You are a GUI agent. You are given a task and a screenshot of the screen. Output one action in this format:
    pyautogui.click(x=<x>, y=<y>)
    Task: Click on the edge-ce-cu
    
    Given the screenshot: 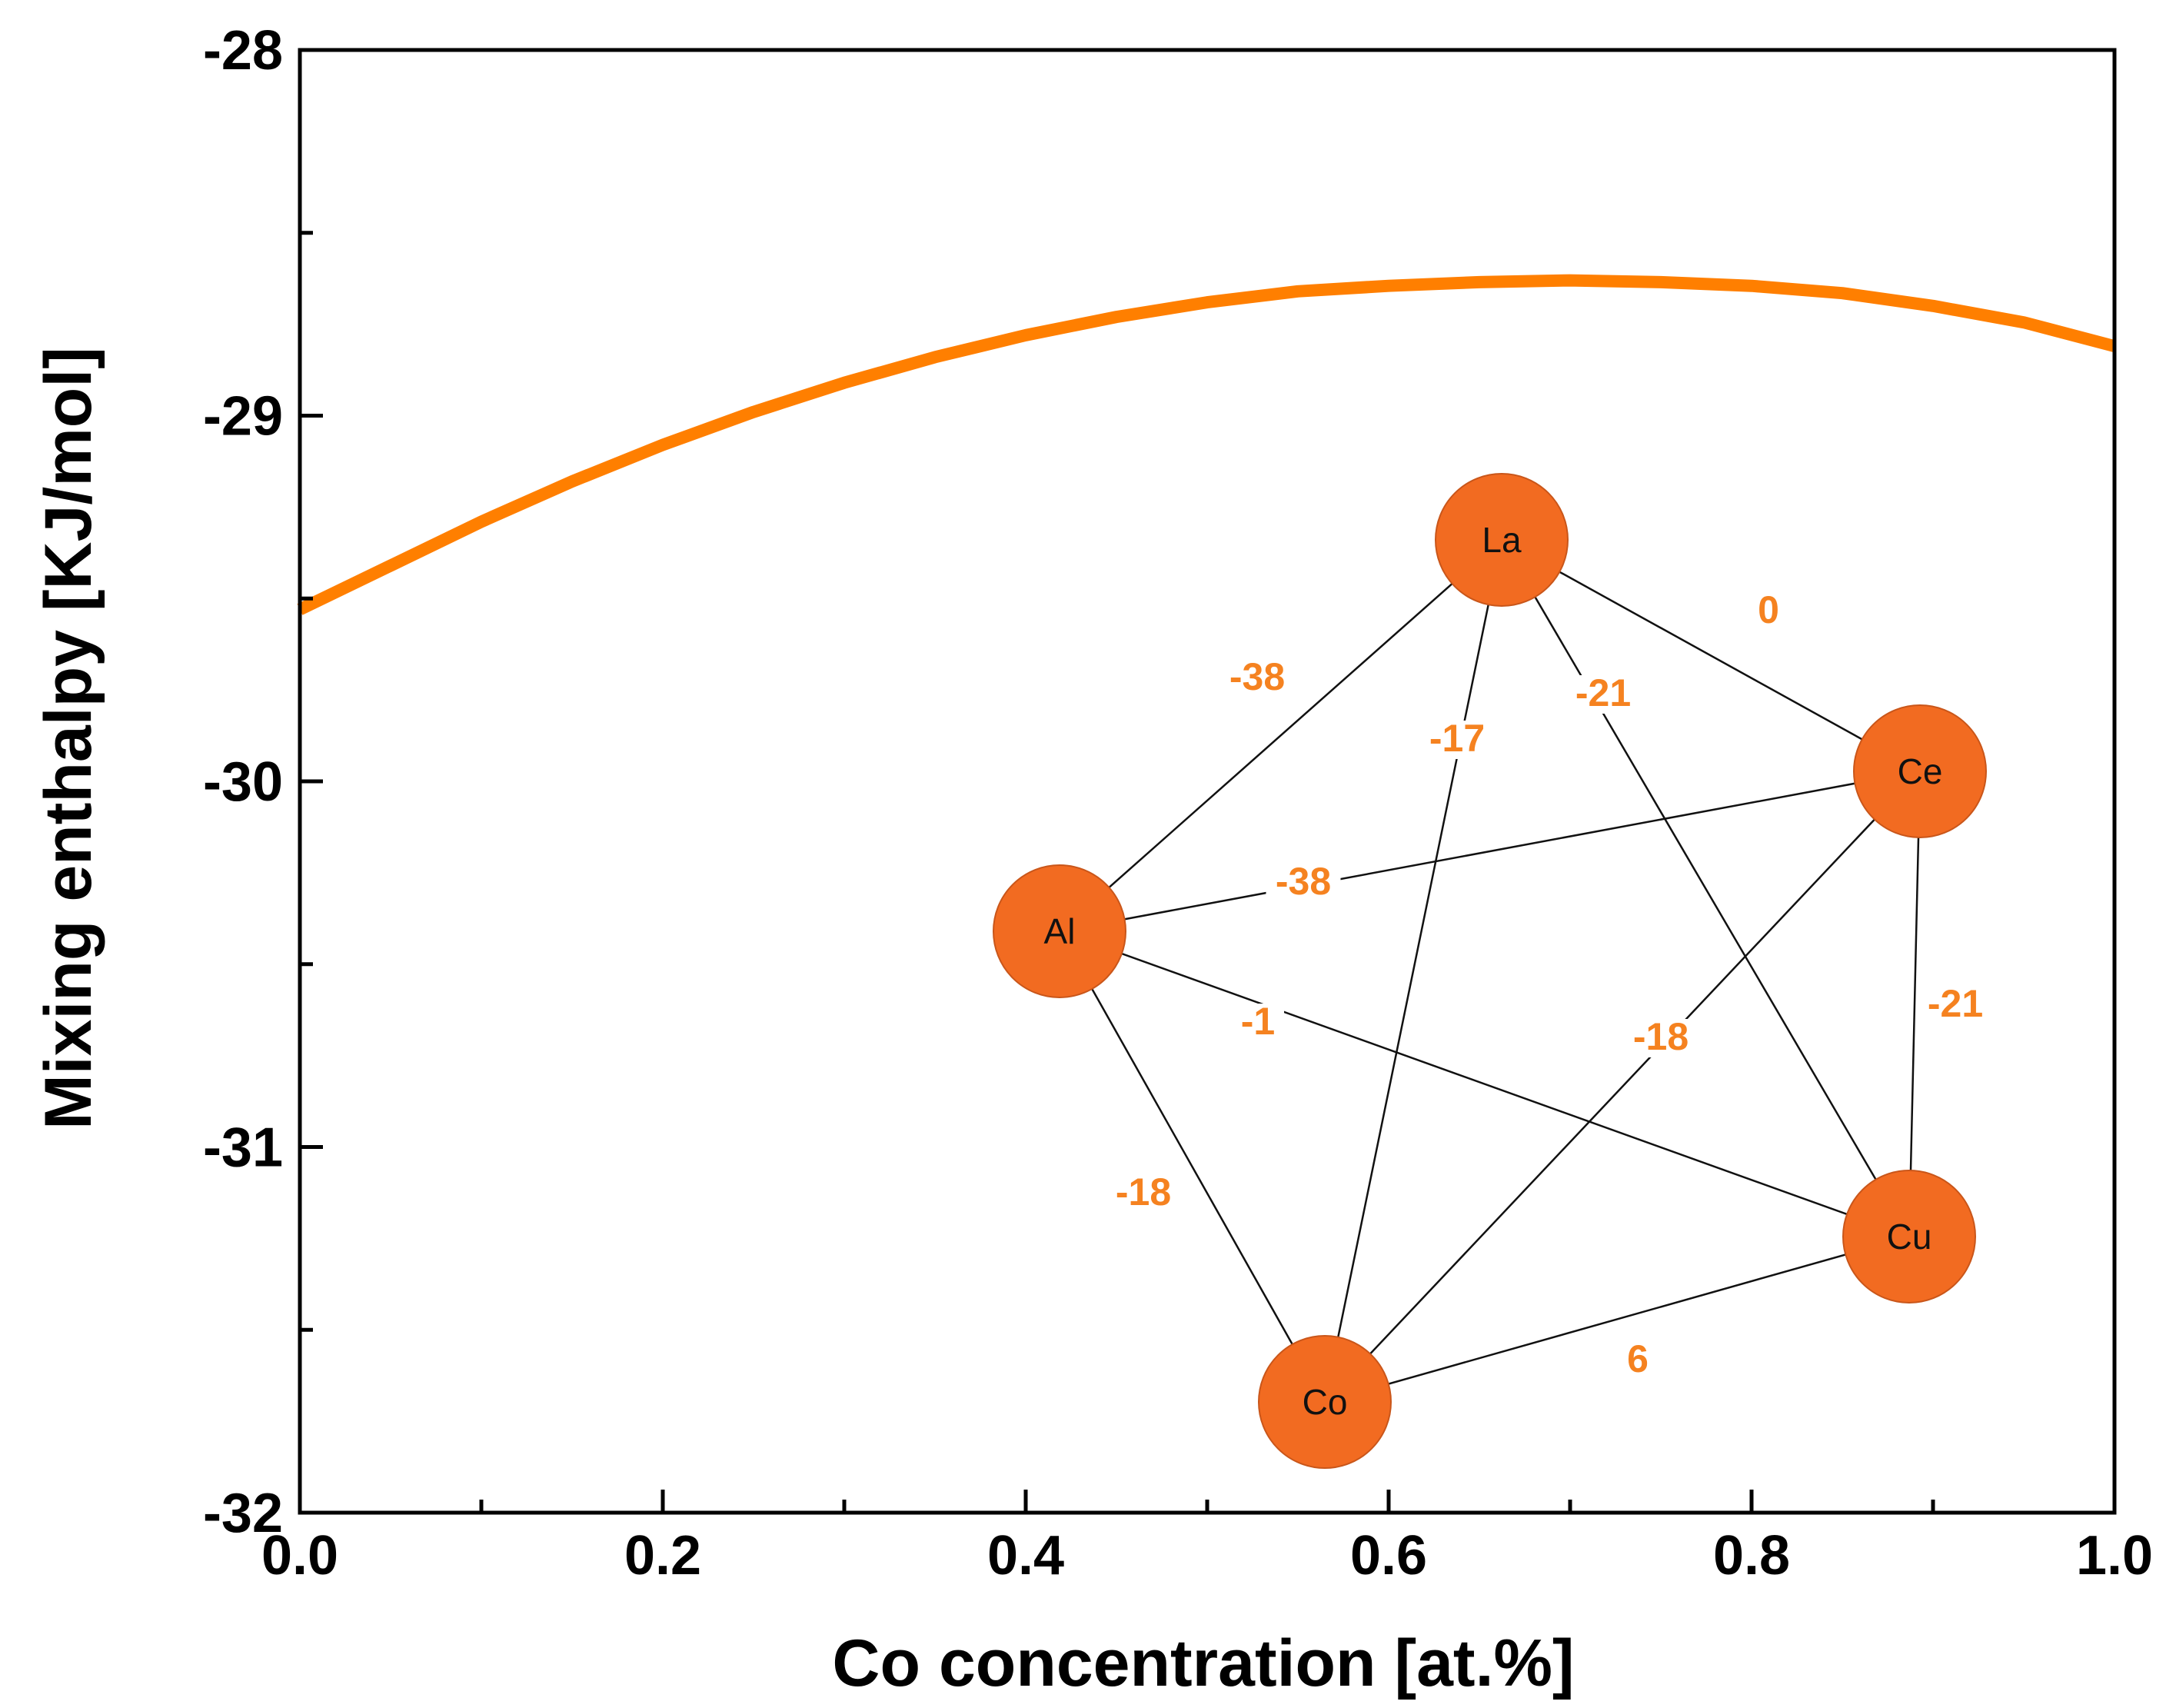 What is the action you would take?
    pyautogui.click(x=1914, y=1004)
    